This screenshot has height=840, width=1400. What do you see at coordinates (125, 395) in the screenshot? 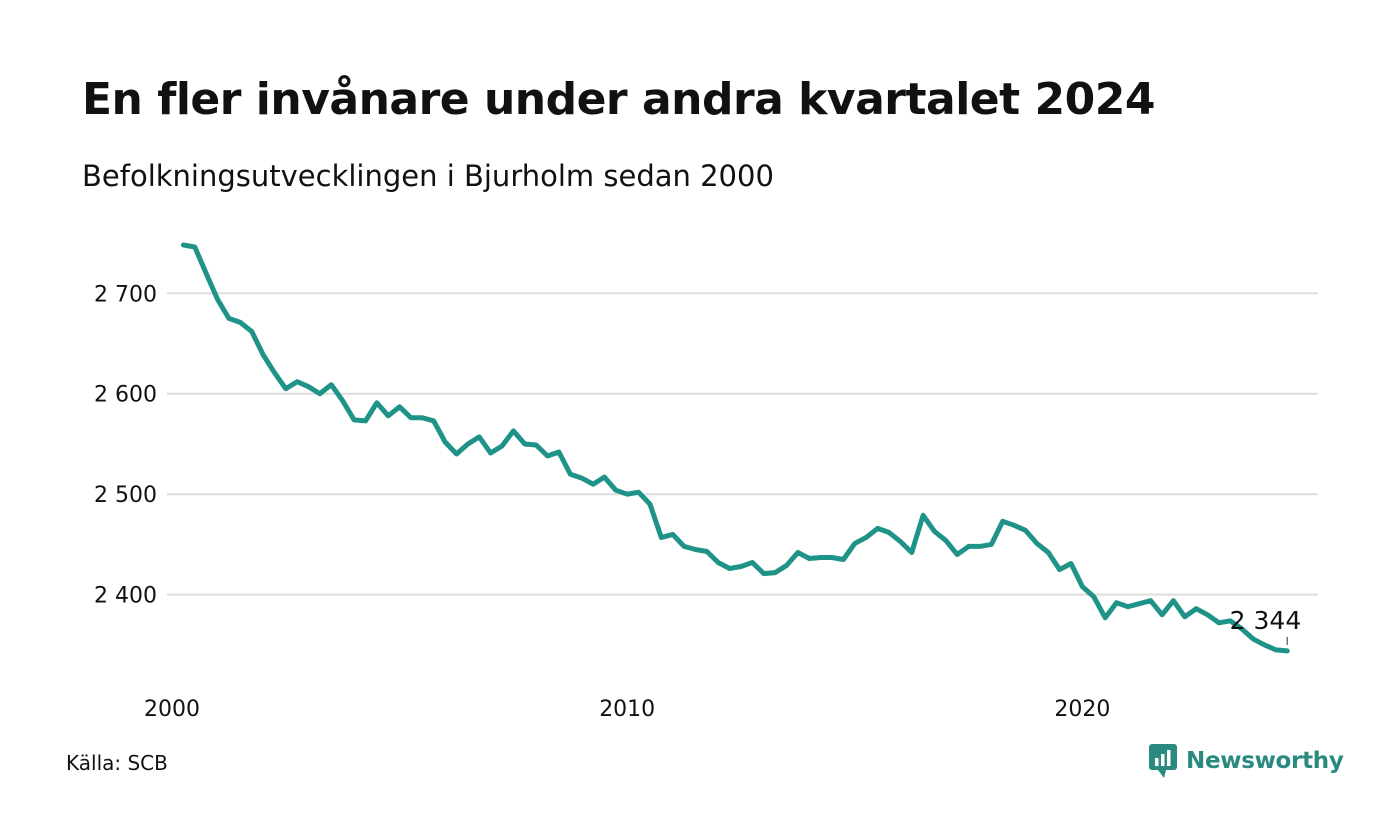
I see `y-tick-label: 2 600` at bounding box center [125, 395].